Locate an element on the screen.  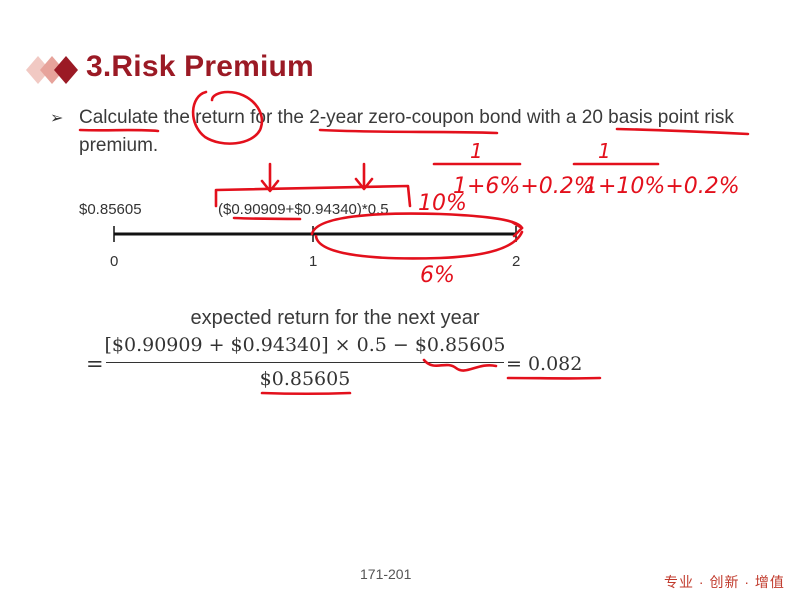
formula-denominator: $0.85605 is located at coordinates (305, 379).